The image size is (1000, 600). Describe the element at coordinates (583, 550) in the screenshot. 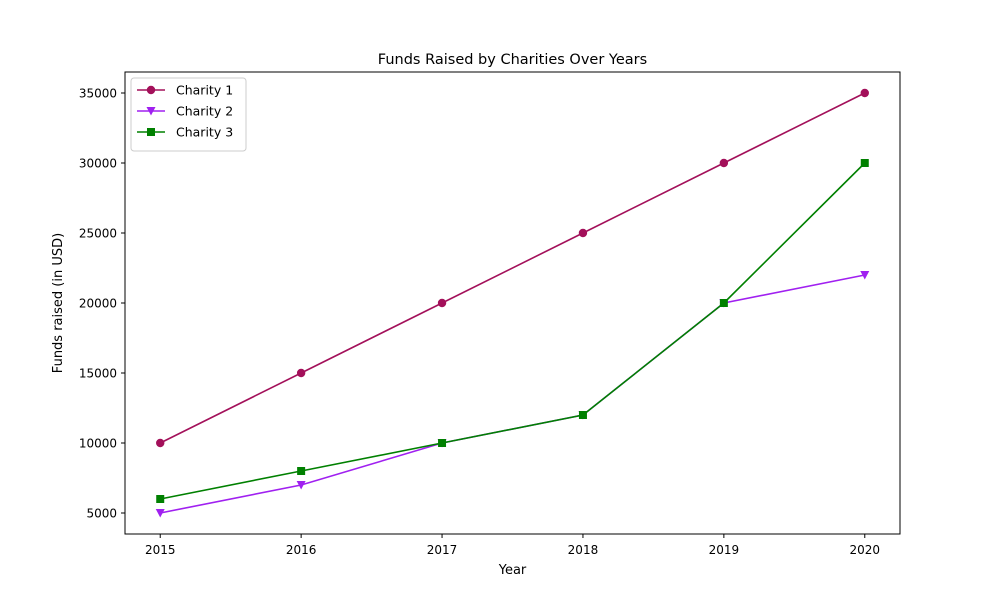

I see `x-tick-label: 2018` at that location.